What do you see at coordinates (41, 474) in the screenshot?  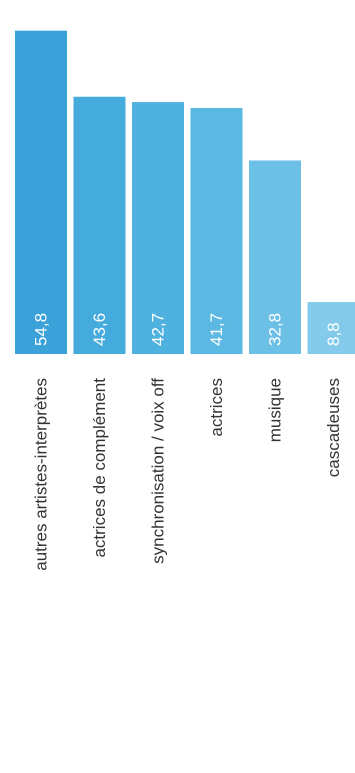 I see `category-label-1: autres artistes-interprètes` at bounding box center [41, 474].